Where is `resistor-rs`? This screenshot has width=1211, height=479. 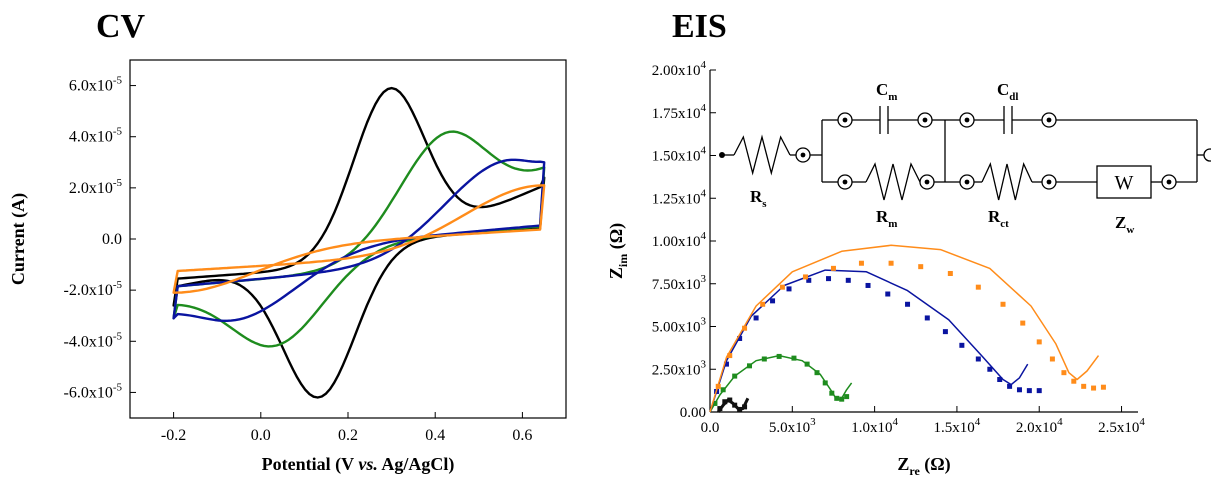 resistor-rs is located at coordinates (762, 155).